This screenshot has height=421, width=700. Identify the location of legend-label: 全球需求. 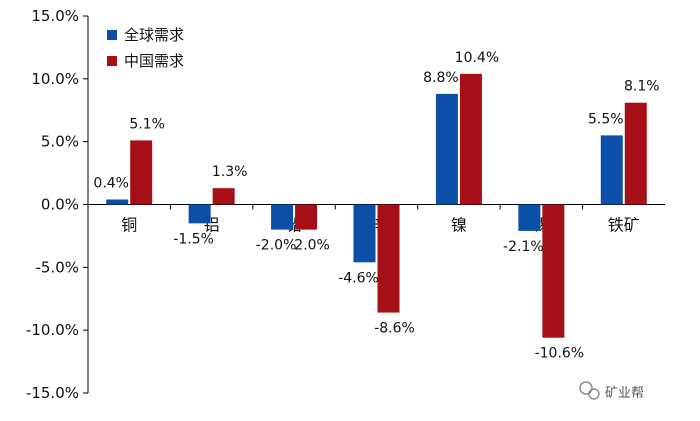
(154, 35).